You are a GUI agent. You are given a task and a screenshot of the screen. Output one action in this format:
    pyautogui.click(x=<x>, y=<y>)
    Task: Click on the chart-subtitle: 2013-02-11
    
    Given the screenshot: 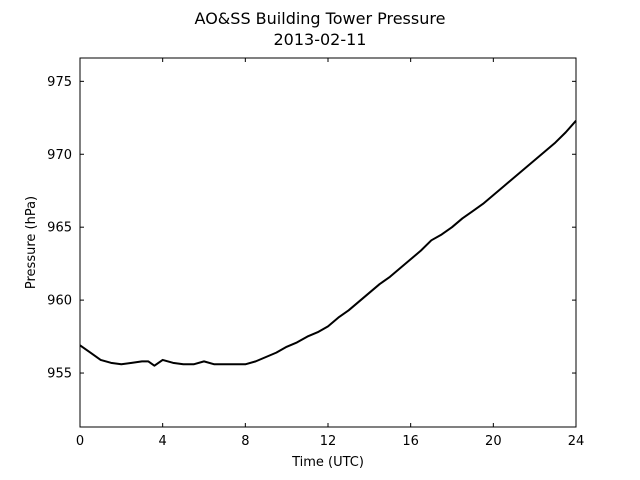 What is the action you would take?
    pyautogui.click(x=320, y=39)
    